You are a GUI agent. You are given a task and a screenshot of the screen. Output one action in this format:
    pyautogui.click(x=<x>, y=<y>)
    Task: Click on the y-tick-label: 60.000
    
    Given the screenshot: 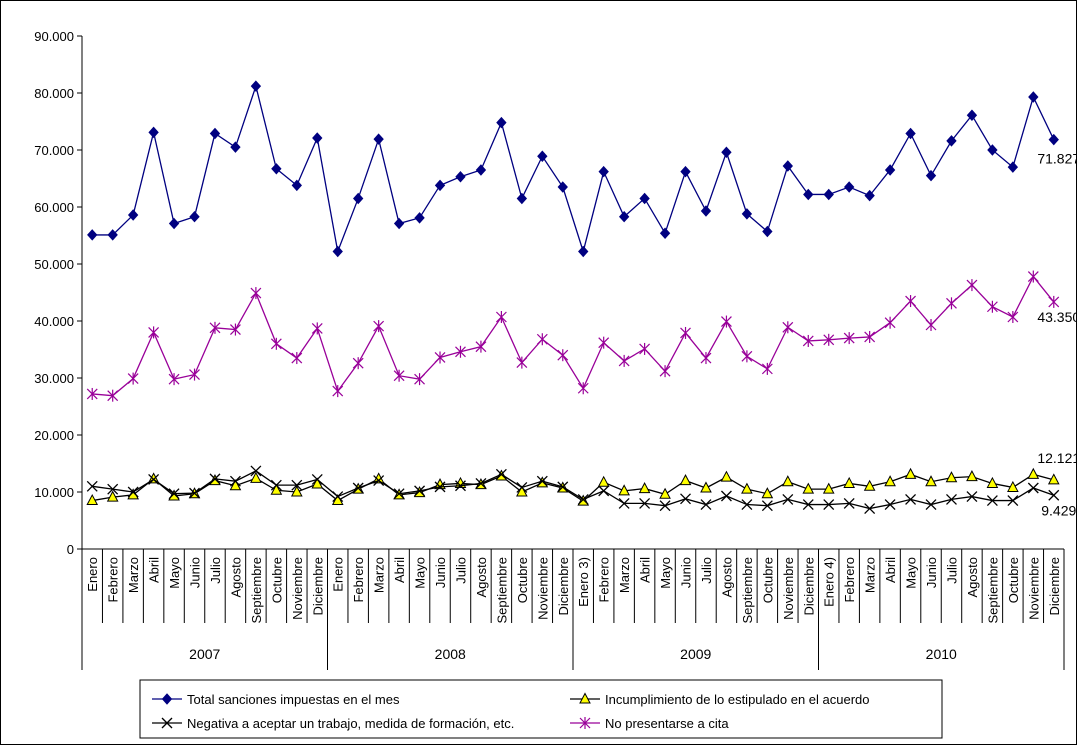 What is the action you would take?
    pyautogui.click(x=54, y=207)
    